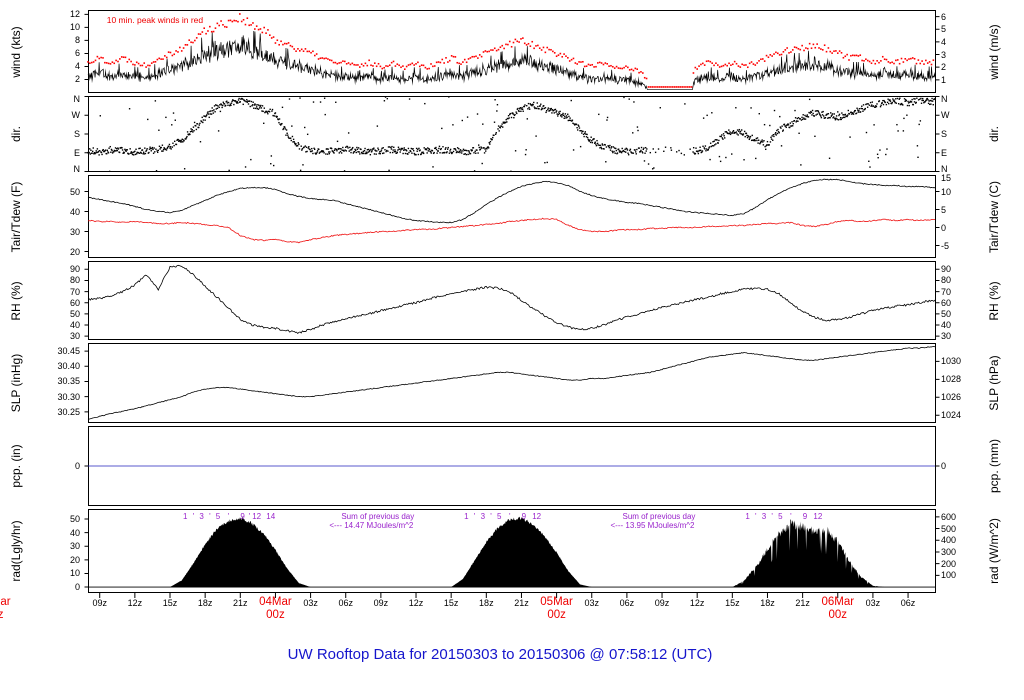 Image resolution: width=1024 pixels, height=700 pixels. Describe the element at coordinates (74, 313) in the screenshot. I see `ytick-left-rh-4: 50` at that location.